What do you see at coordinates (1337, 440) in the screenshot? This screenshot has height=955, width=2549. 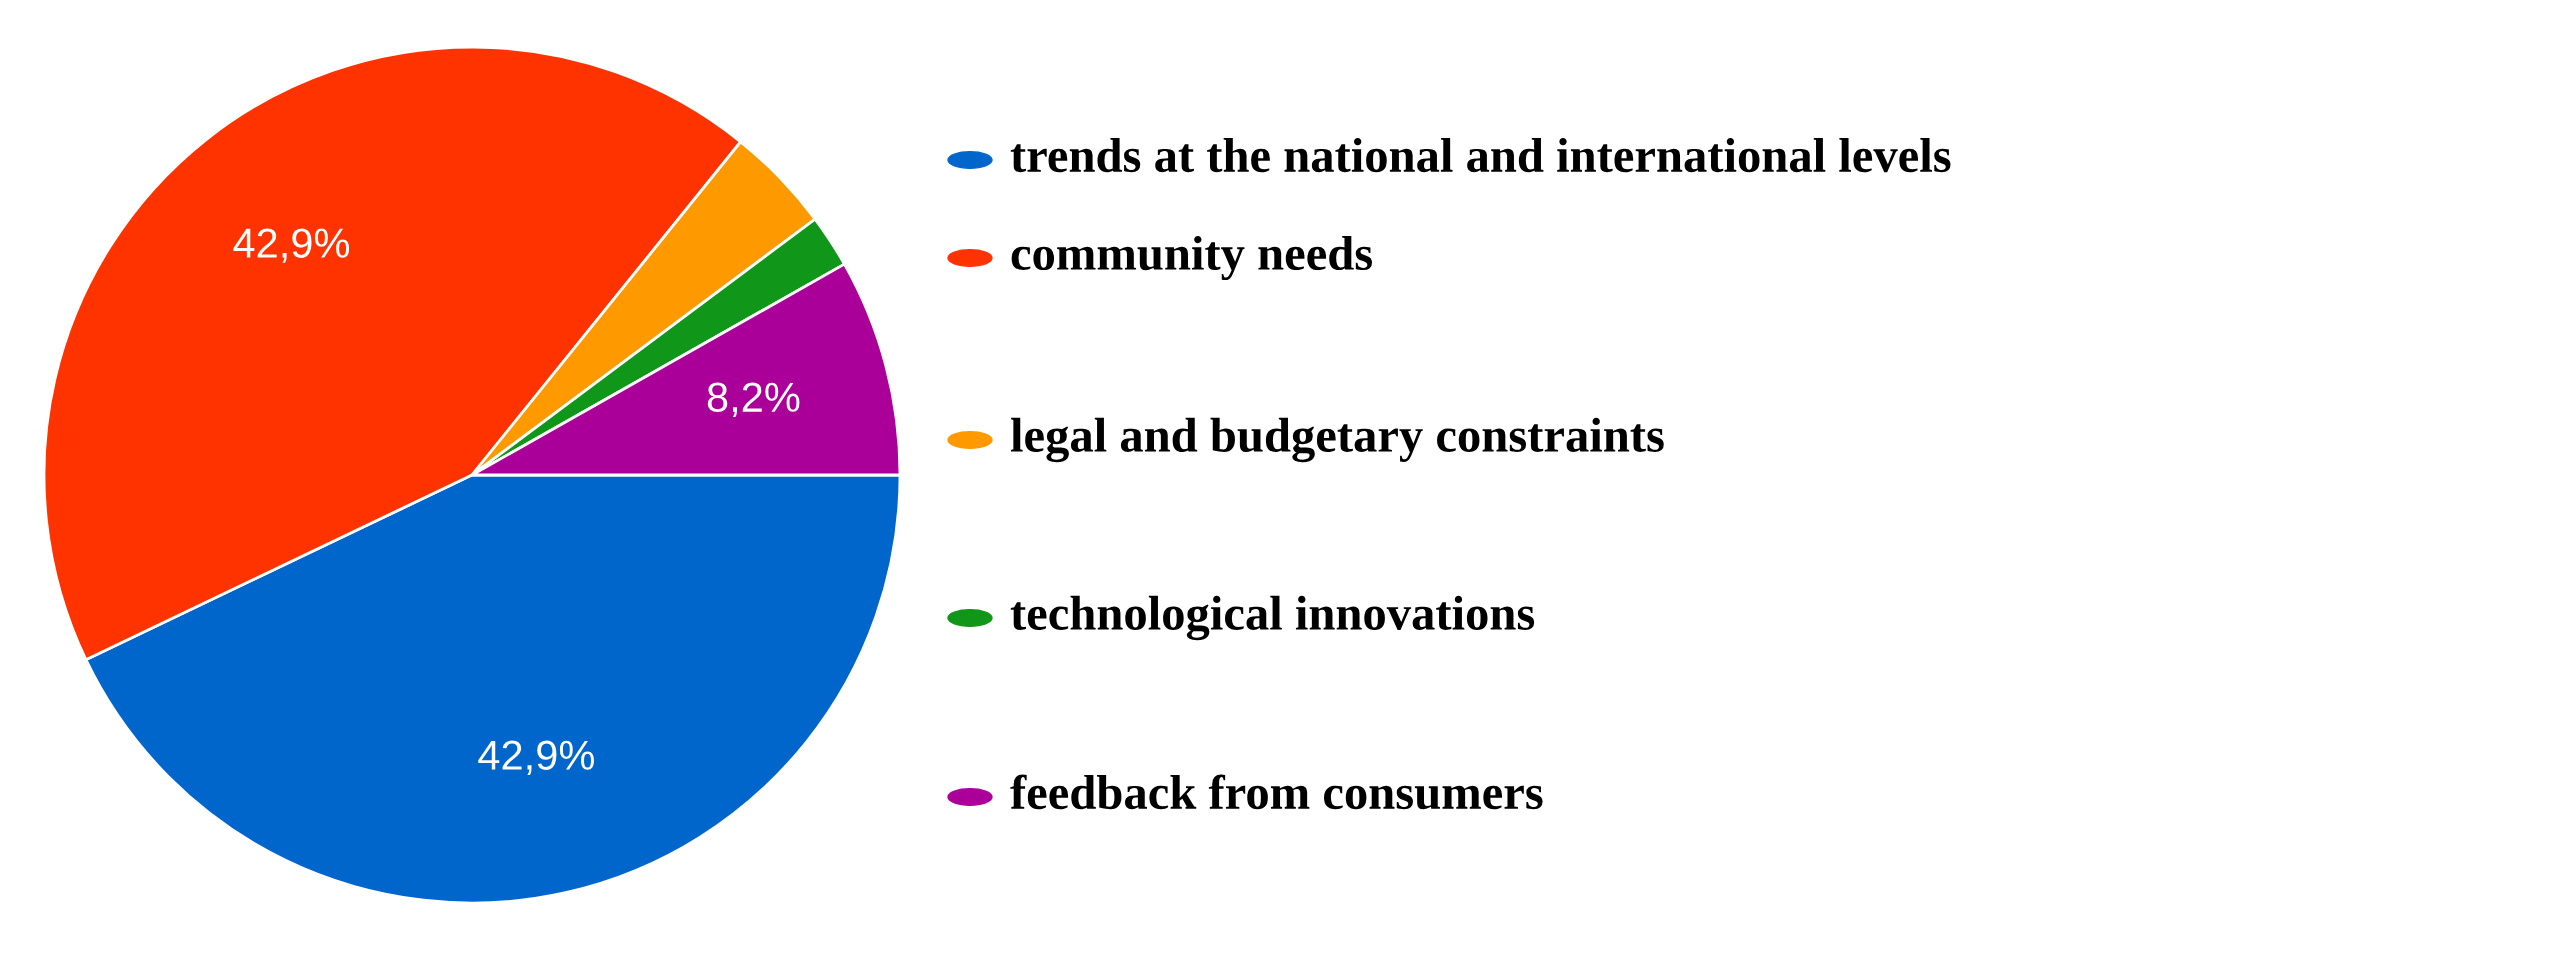 I see `legend-label: legal and budgetary constraints` at bounding box center [1337, 440].